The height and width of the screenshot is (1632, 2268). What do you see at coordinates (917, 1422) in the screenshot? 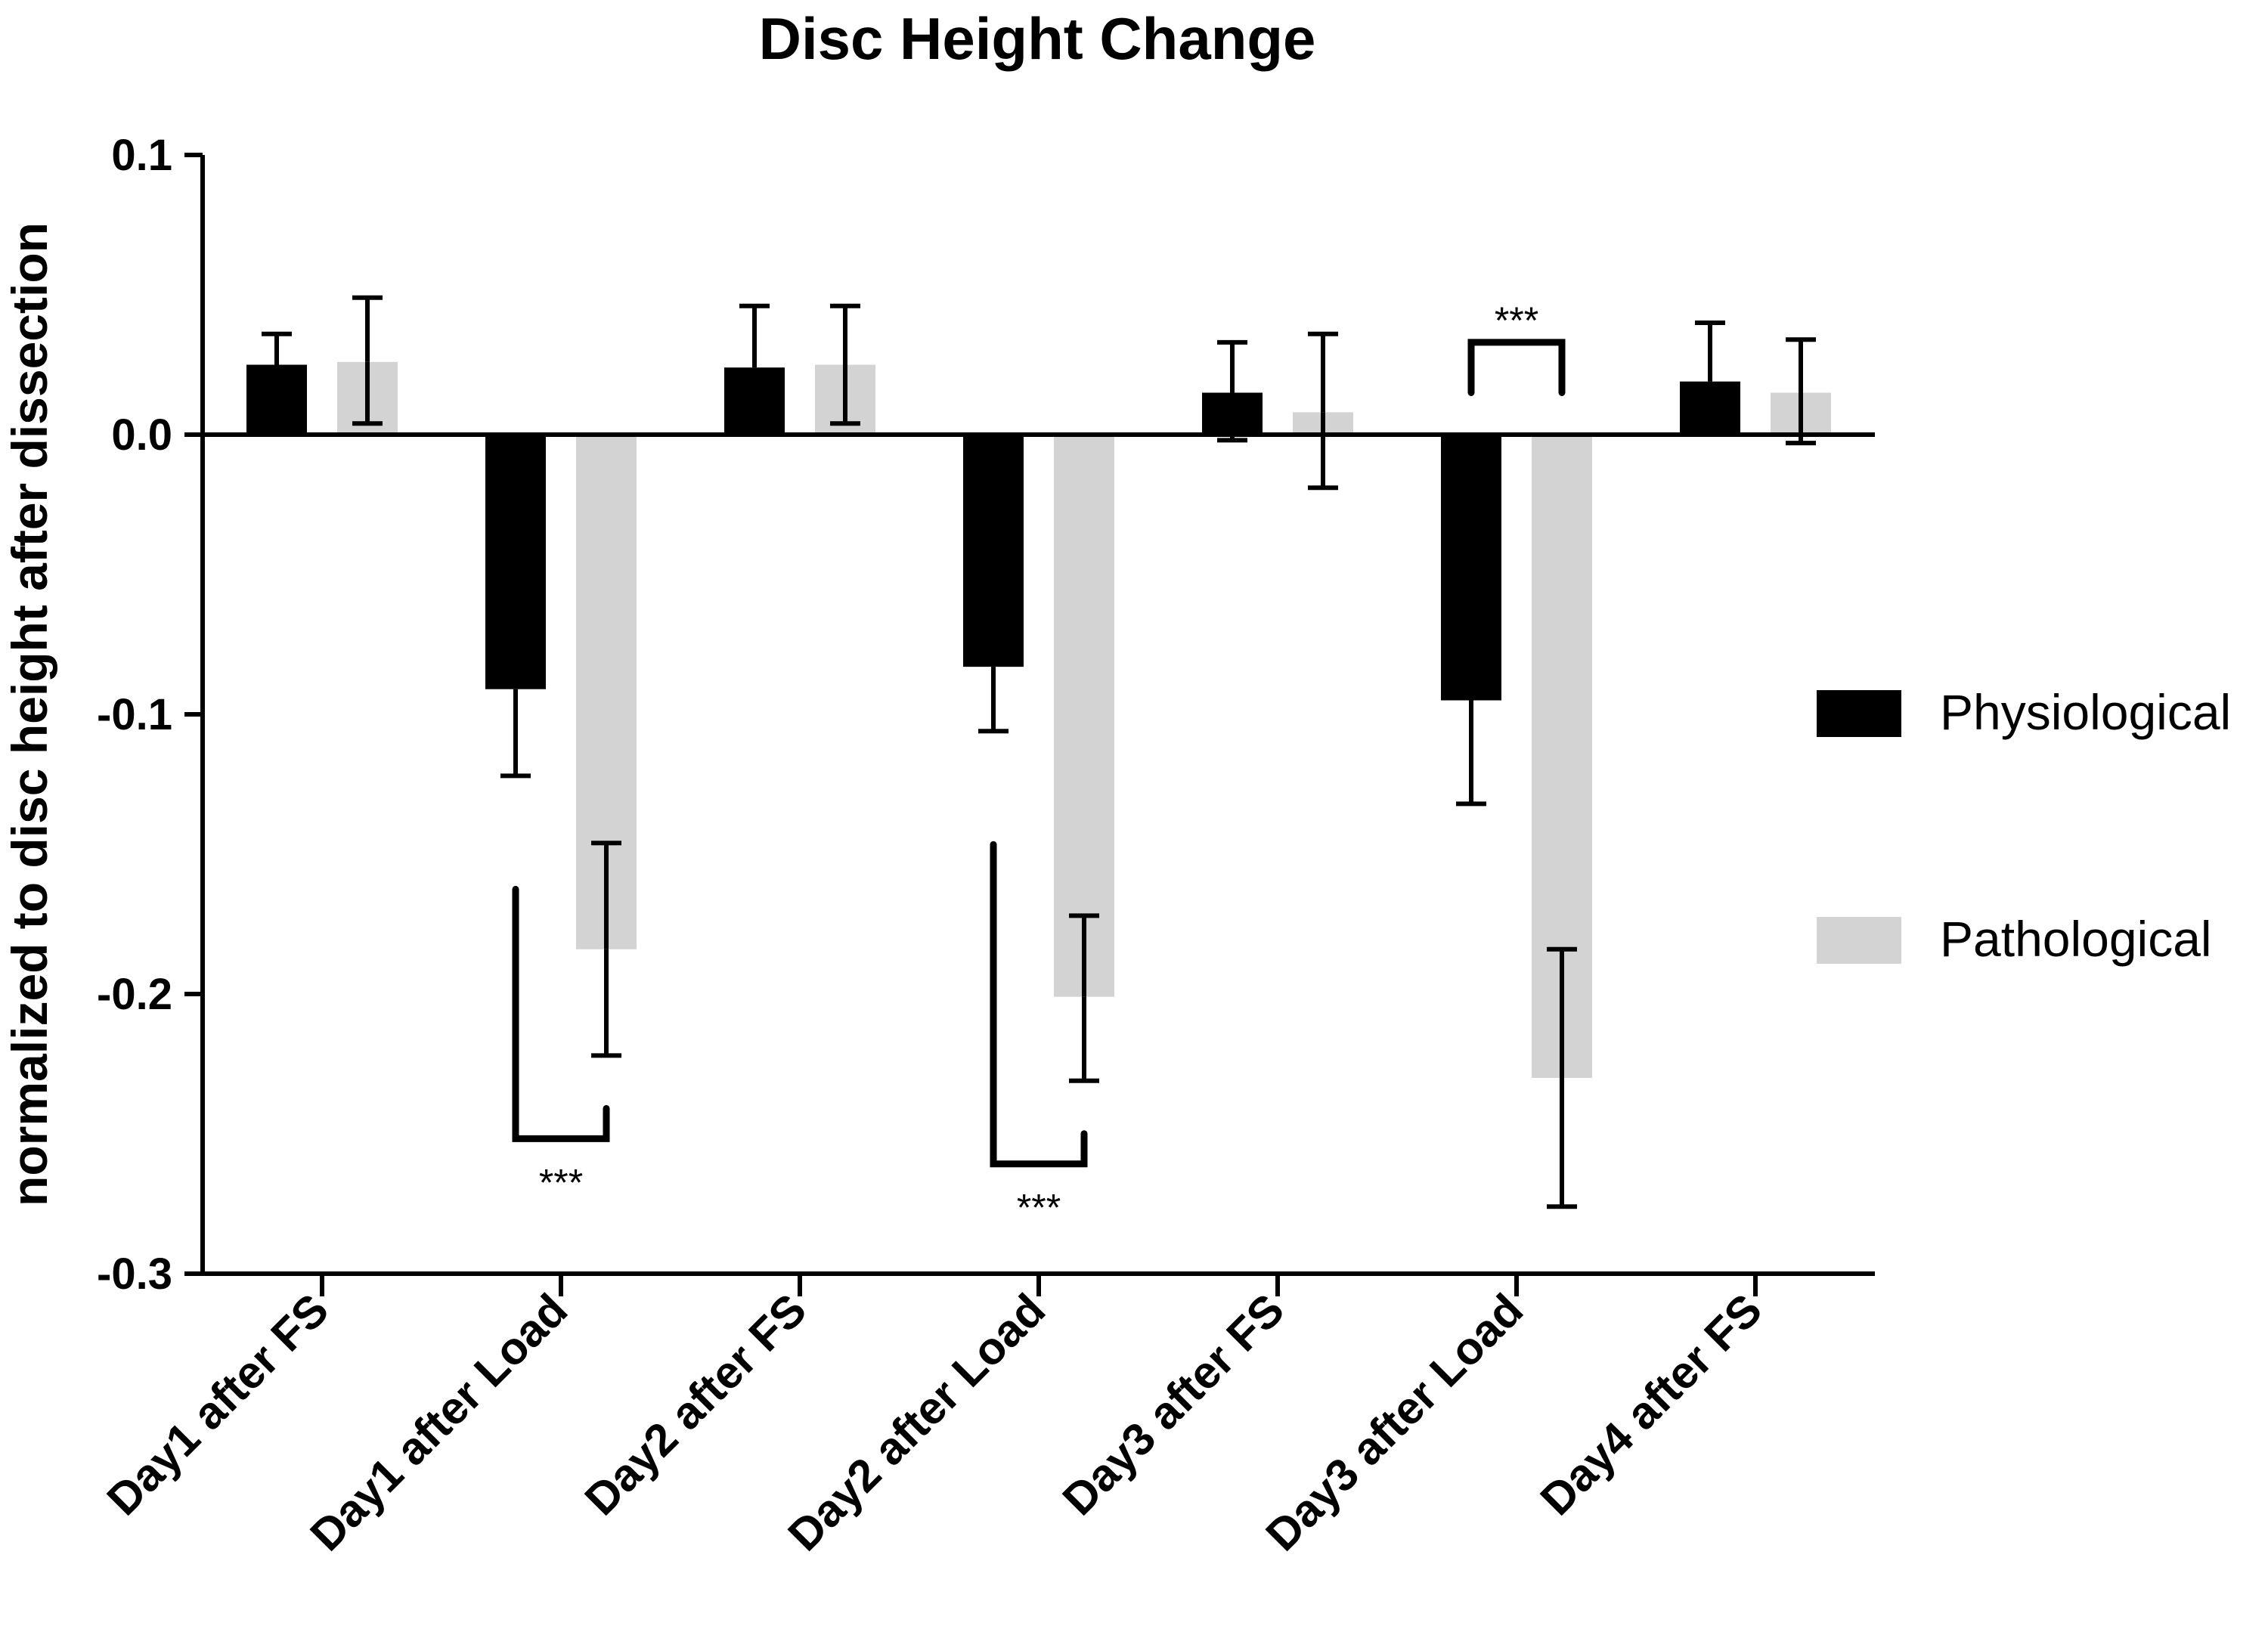
I see `x-tick-label-4: Day2 after Load` at bounding box center [917, 1422].